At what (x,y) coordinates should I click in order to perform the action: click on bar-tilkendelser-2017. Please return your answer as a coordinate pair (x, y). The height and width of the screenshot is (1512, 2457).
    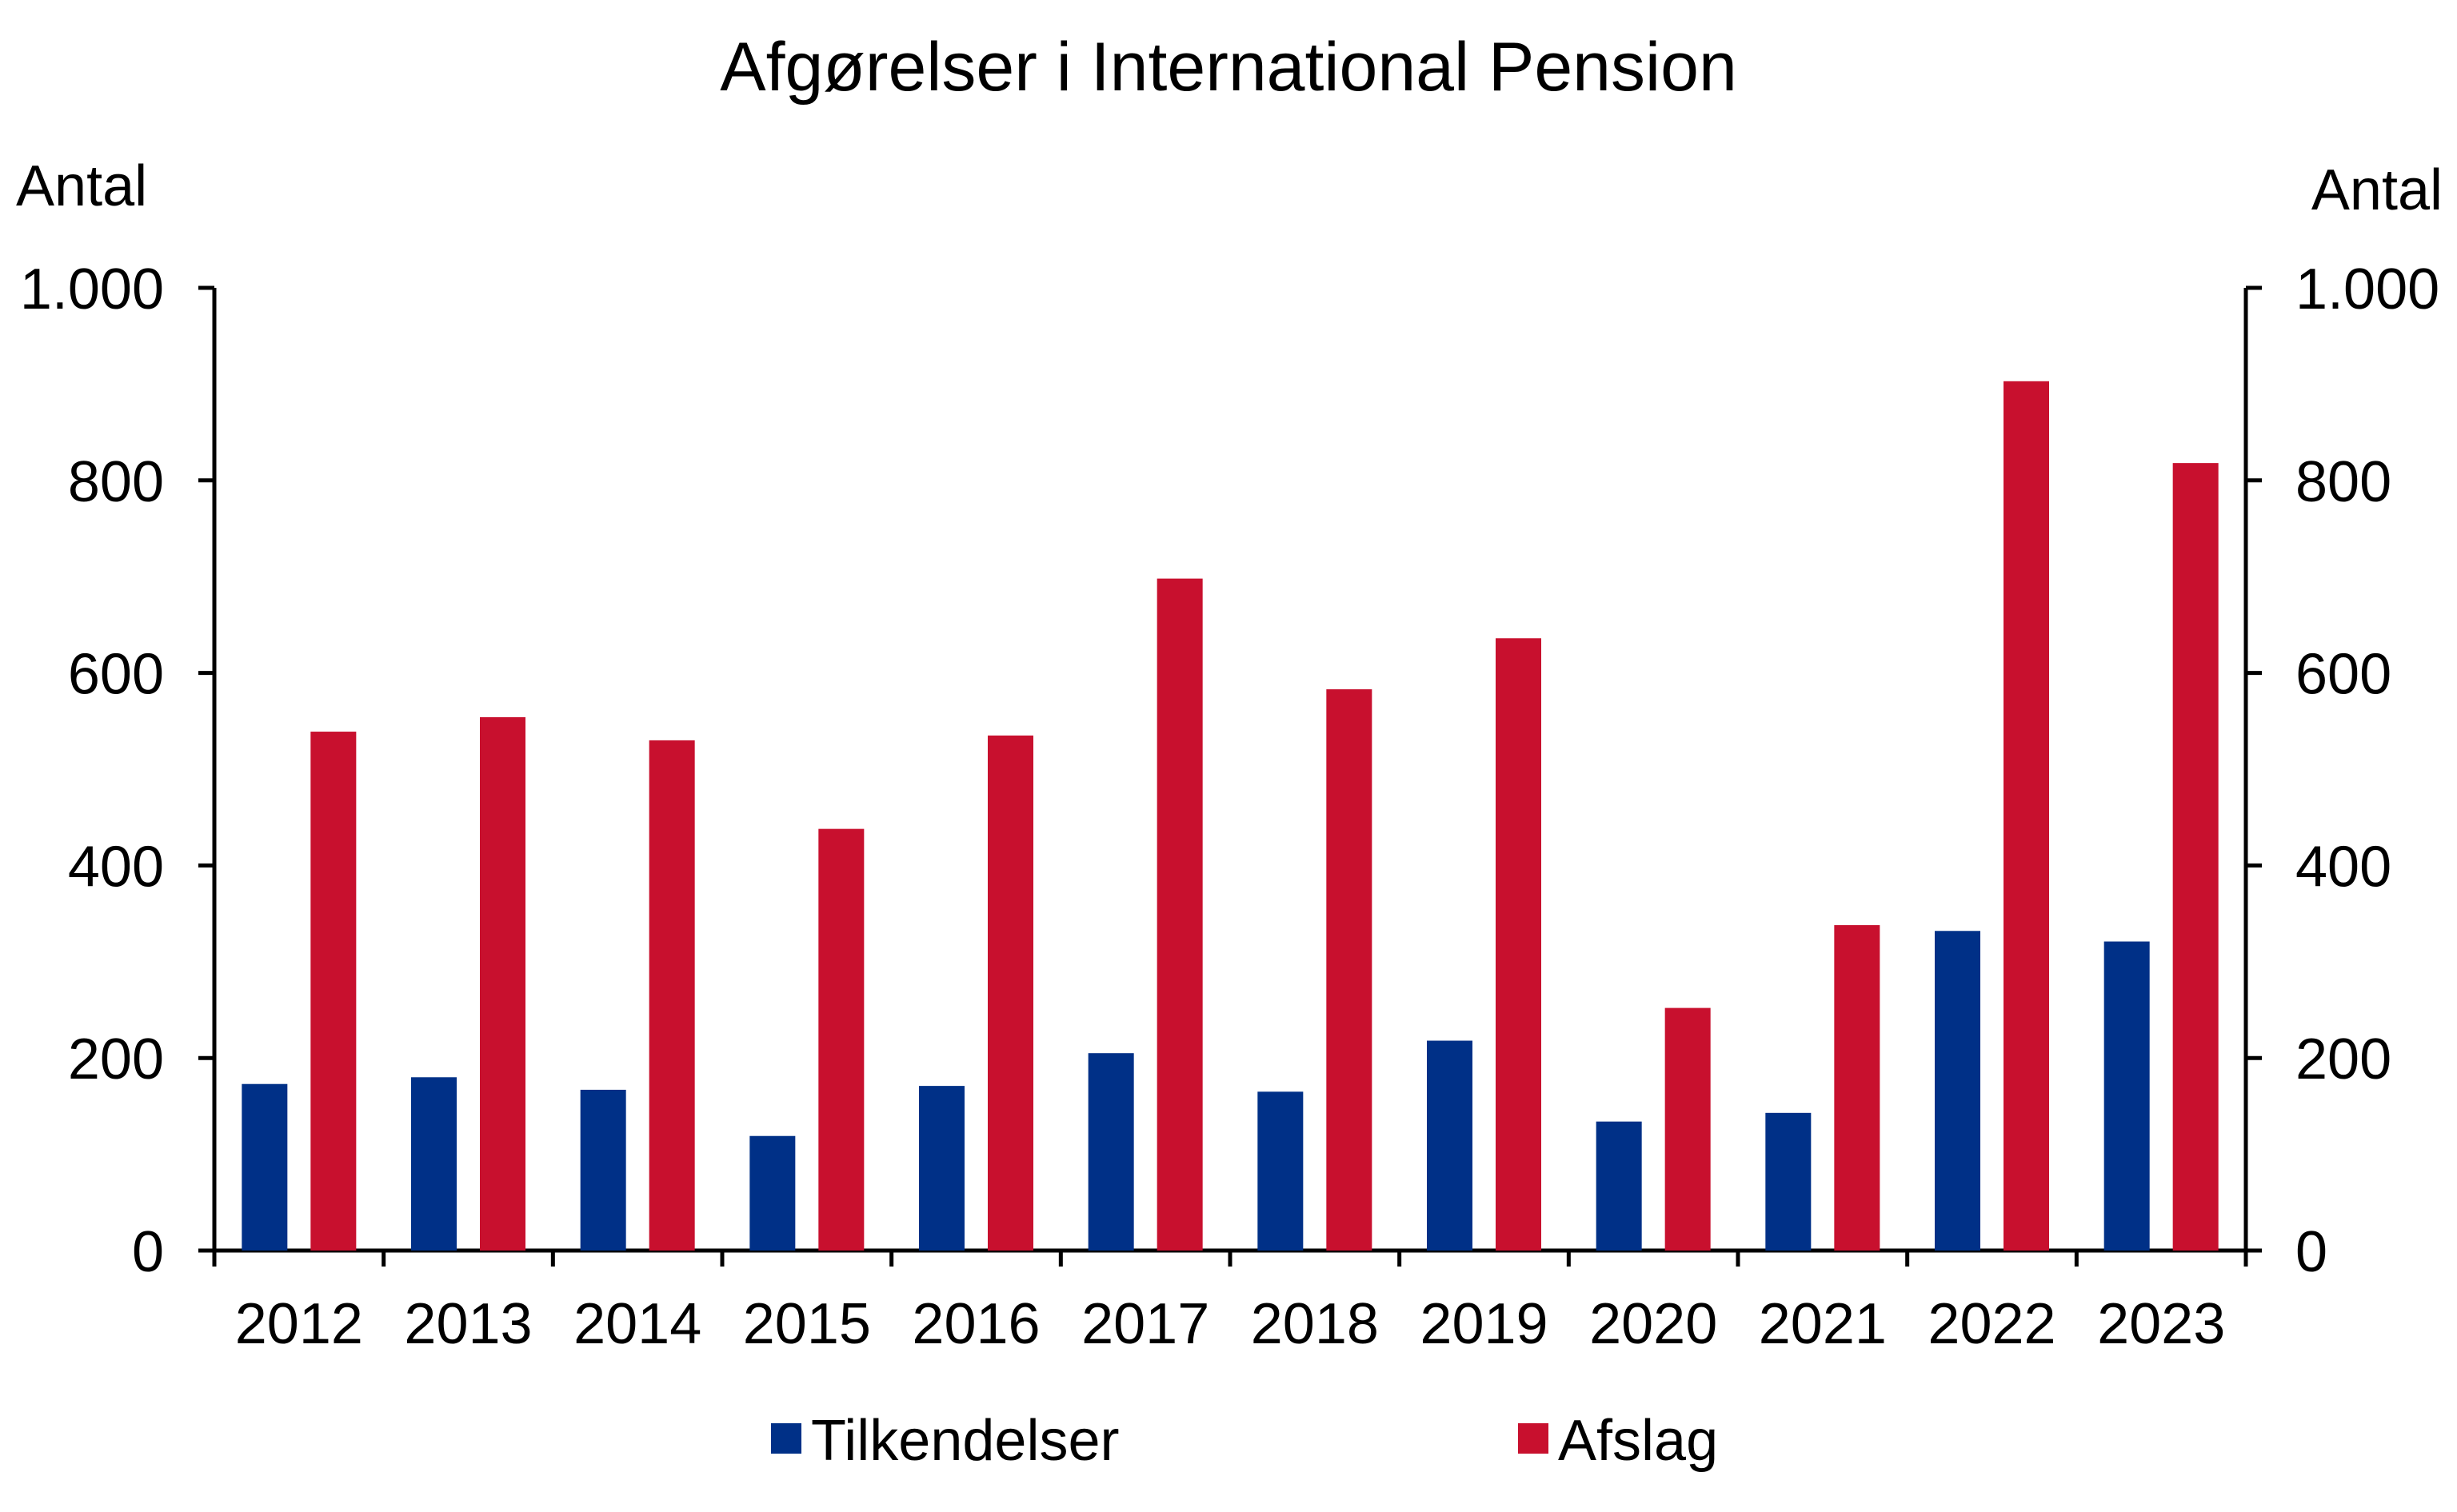
    Looking at the image, I should click on (1111, 1152).